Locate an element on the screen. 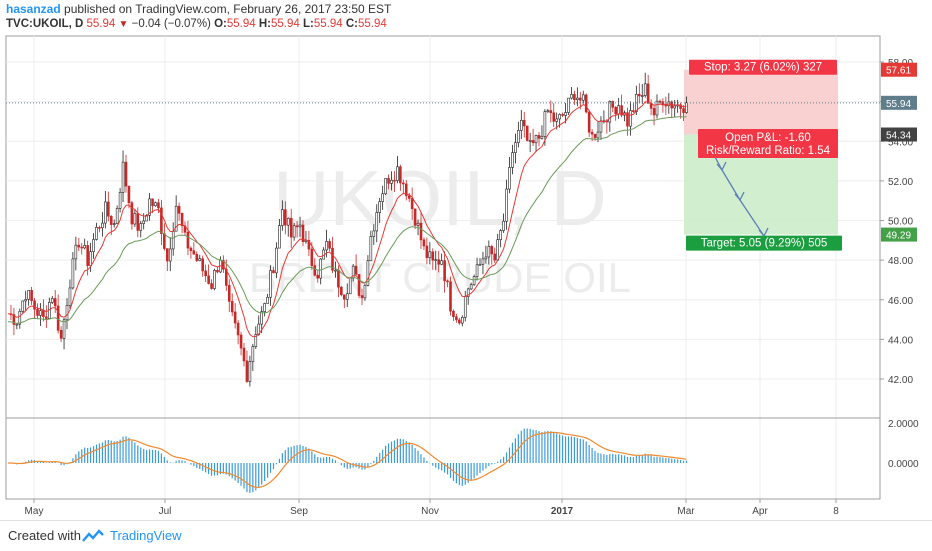 Image resolution: width=932 pixels, height=551 pixels. price-tags: 57.61 55.94 54.34 49.29 is located at coordinates (899, 152).